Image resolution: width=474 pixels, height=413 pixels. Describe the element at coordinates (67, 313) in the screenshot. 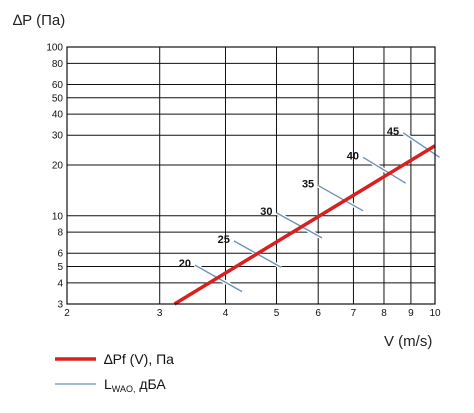

I see `x-tick-label-2: 2` at that location.